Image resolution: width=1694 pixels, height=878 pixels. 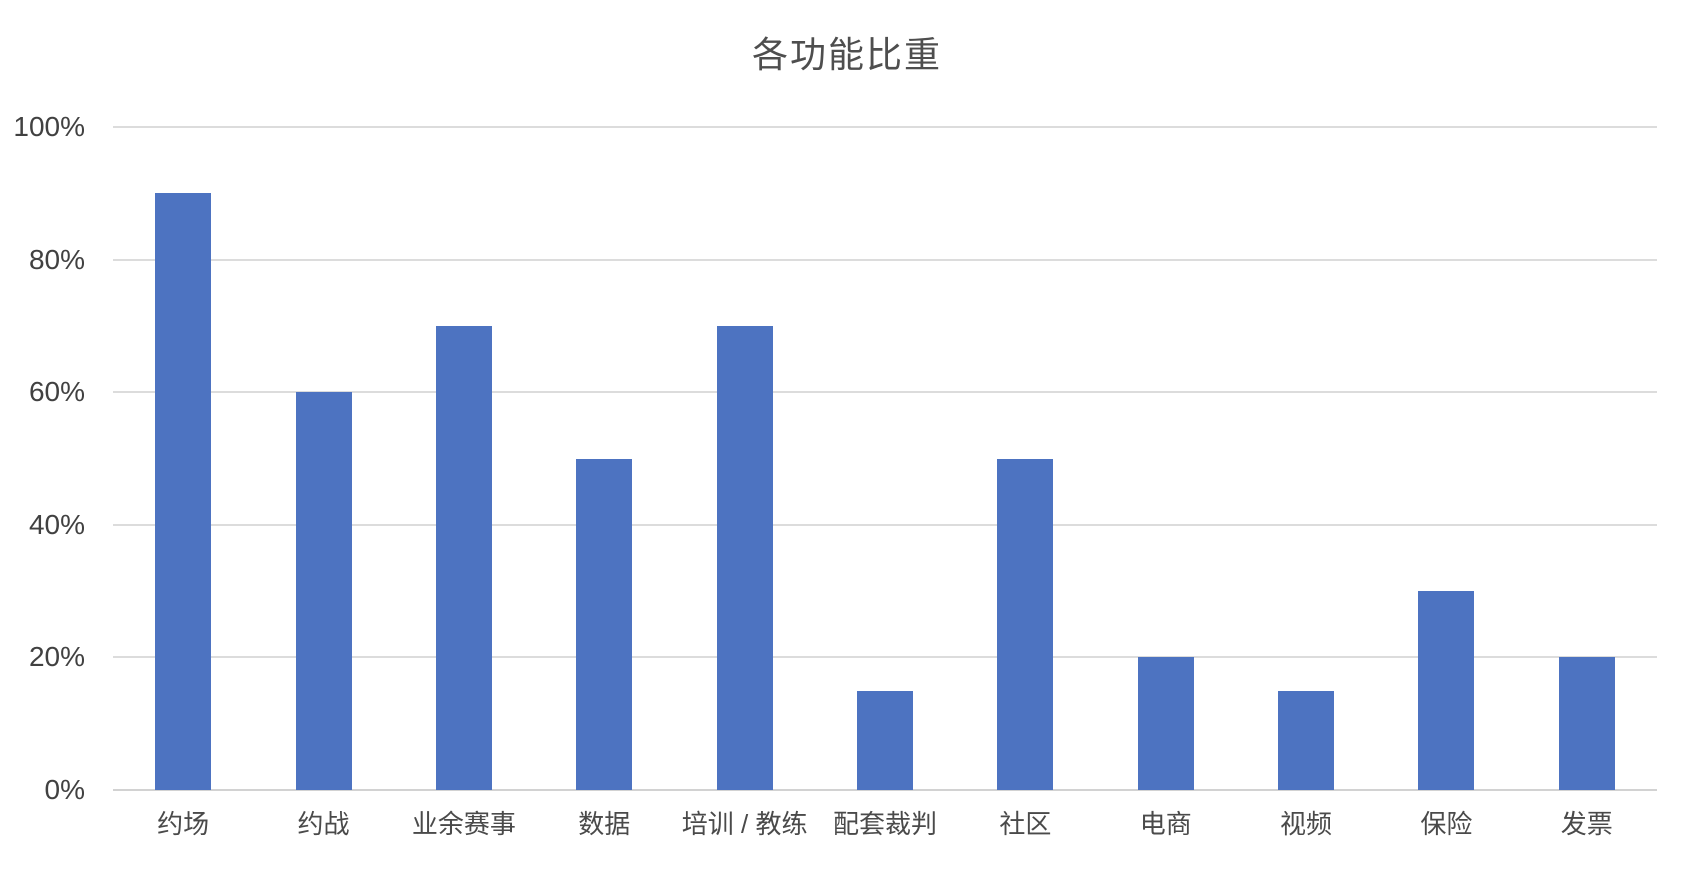 I want to click on chart-title: 各功能比重, so click(x=846, y=54).